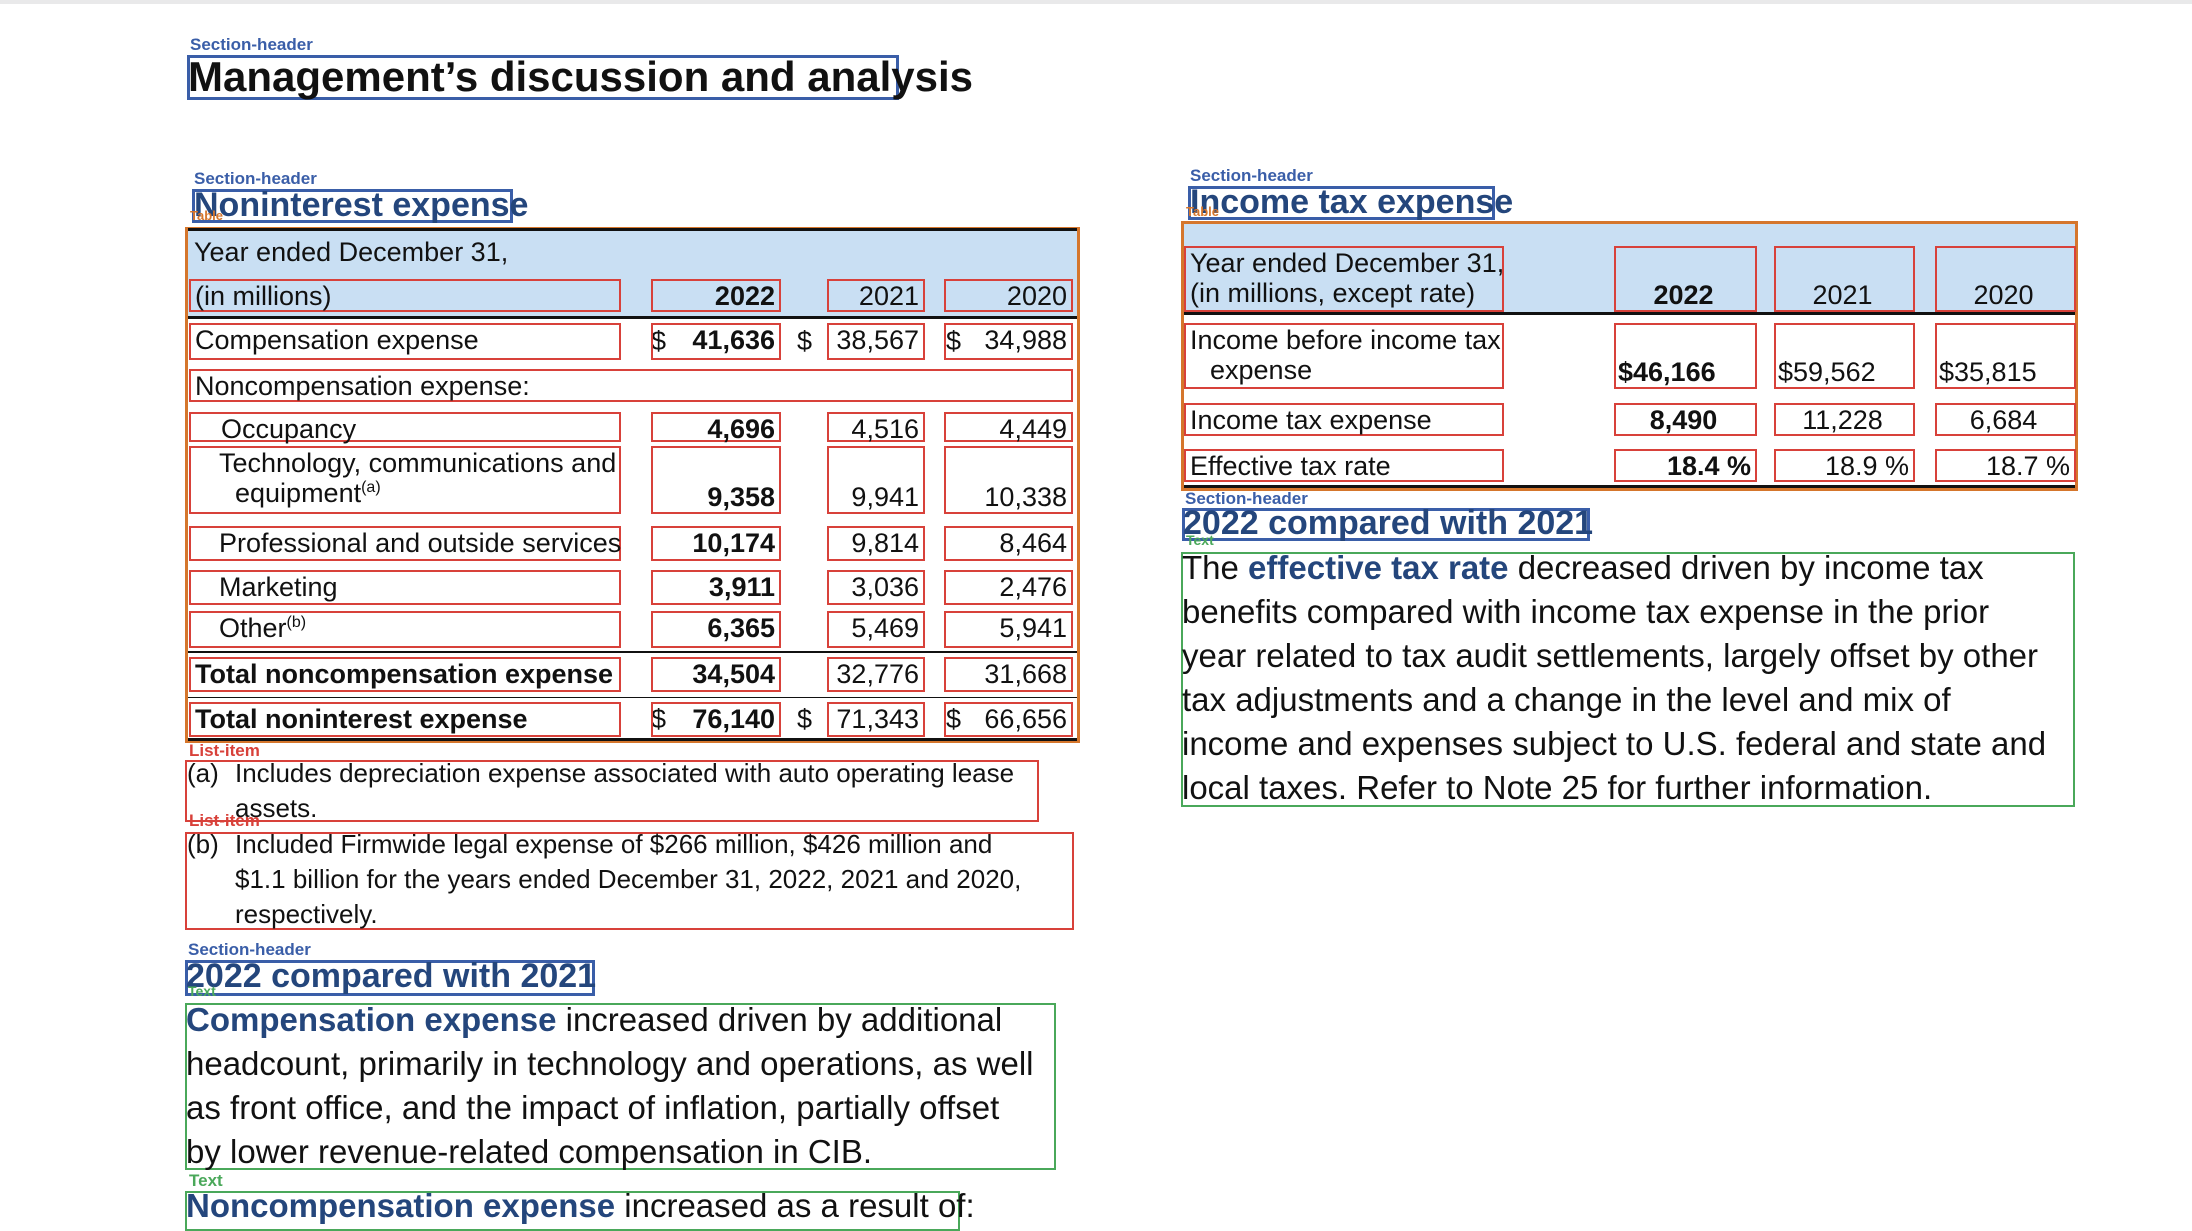 The image size is (2192, 1231). Describe the element at coordinates (876, 543) in the screenshot. I see `nonint-prof-2021: 9,814` at that location.